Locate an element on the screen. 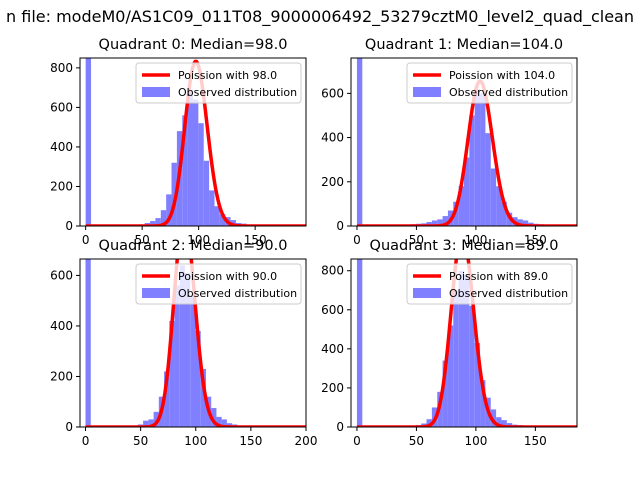 The width and height of the screenshot is (640, 480). panel-title: Quadrant 2: Median=90.0 is located at coordinates (193, 246).